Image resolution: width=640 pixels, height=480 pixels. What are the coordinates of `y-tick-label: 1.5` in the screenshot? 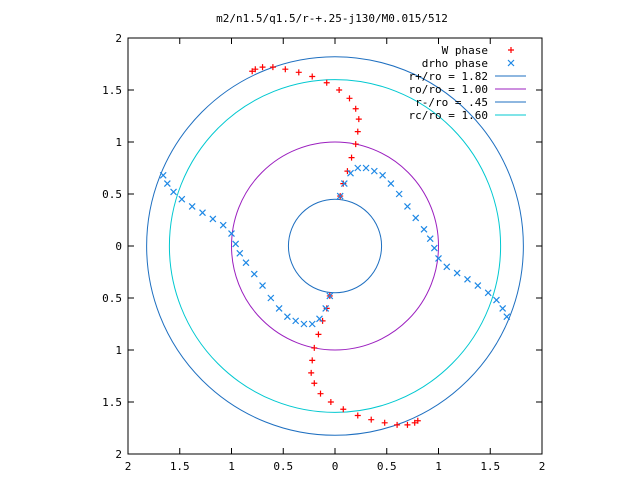 It's located at (112, 90).